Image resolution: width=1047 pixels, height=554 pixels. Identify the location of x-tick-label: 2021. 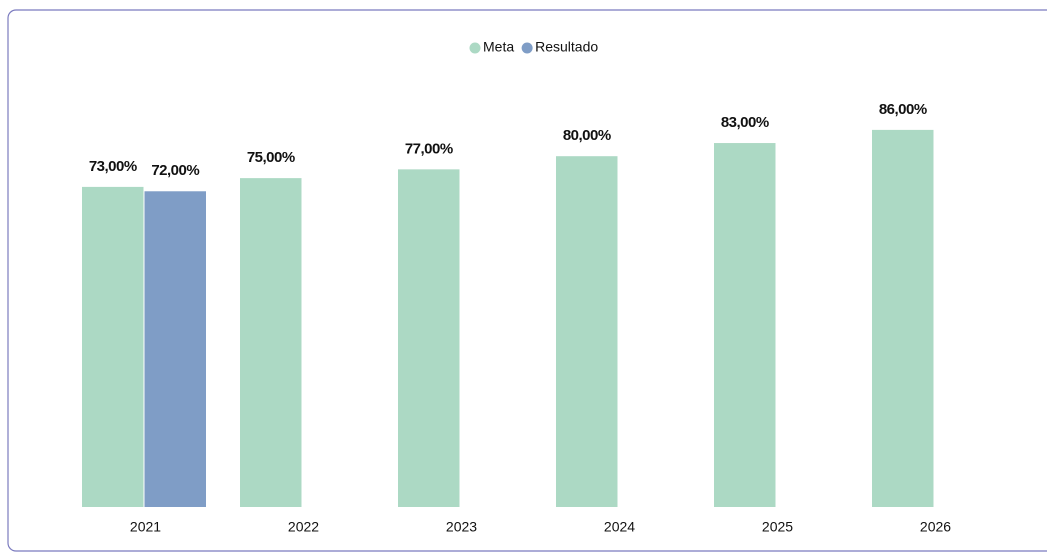
(145, 527).